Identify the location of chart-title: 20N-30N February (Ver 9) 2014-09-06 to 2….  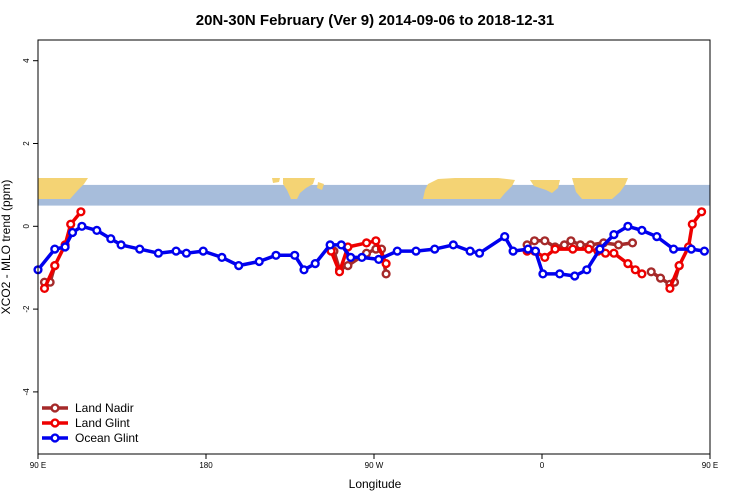
(375, 20).